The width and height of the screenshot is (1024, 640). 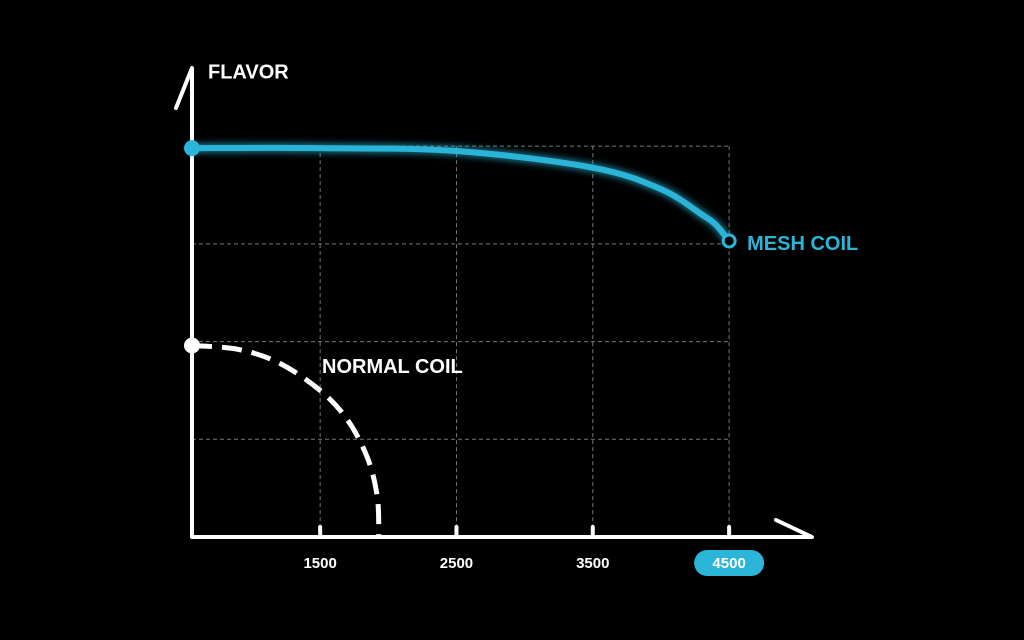 What do you see at coordinates (248, 72) in the screenshot?
I see `y-axis-label: FLAVOR` at bounding box center [248, 72].